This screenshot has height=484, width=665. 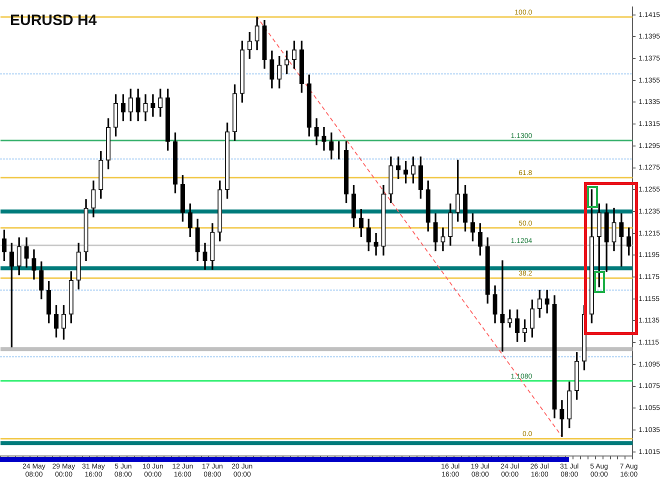 What do you see at coordinates (53, 20) in the screenshot?
I see `chart-title: EURUSD H4` at bounding box center [53, 20].